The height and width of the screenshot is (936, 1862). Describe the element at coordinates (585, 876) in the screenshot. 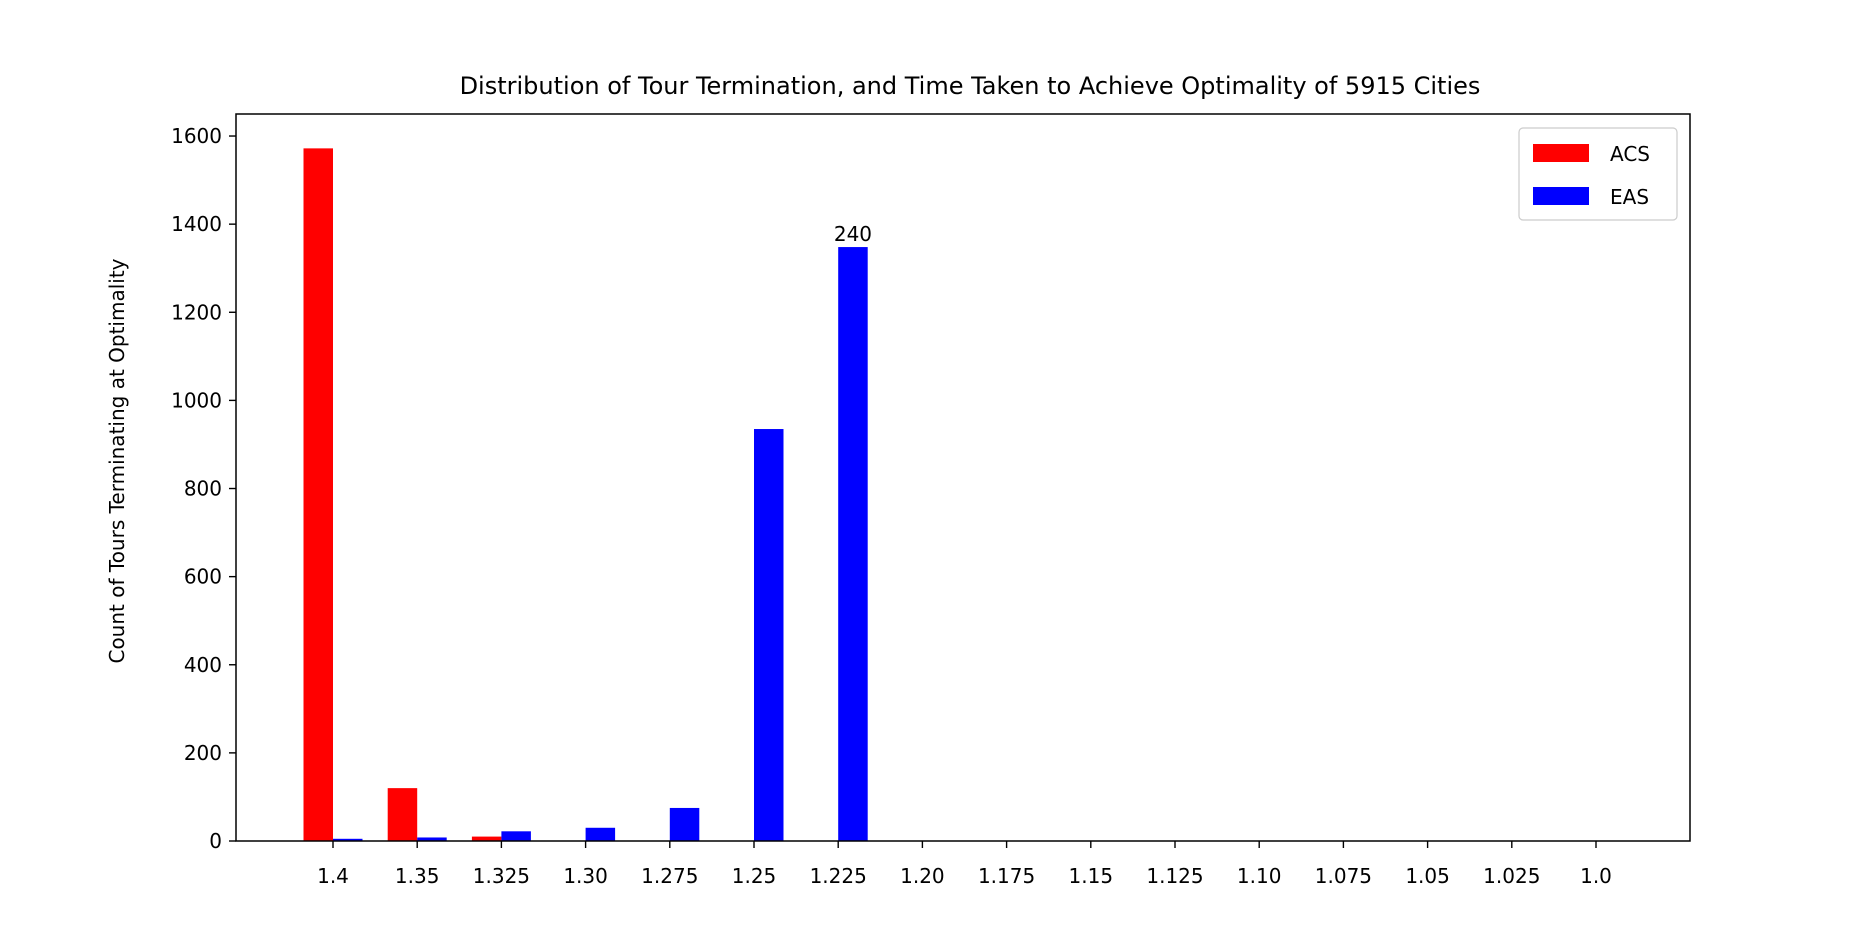

I see `x-tick-label-3: 1.30` at that location.